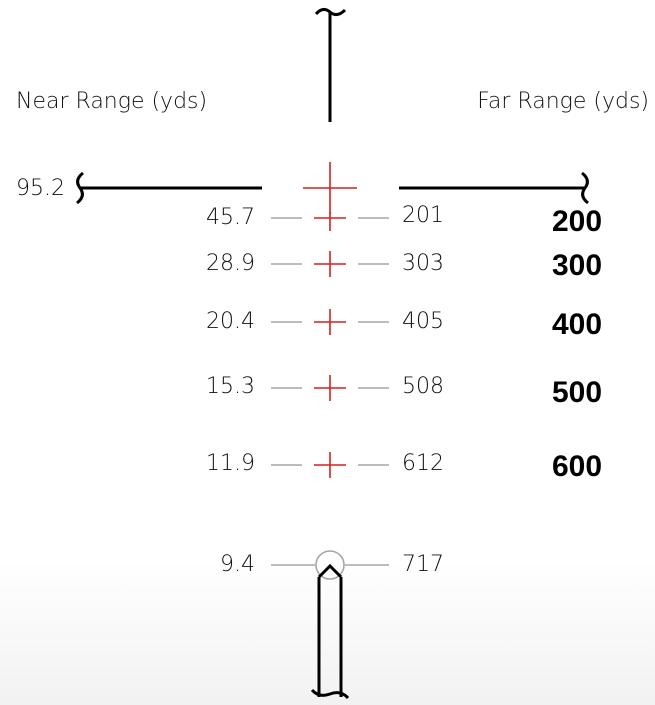 This screenshot has height=705, width=655. Describe the element at coordinates (423, 463) in the screenshot. I see `far-value-row-5: 612` at that location.